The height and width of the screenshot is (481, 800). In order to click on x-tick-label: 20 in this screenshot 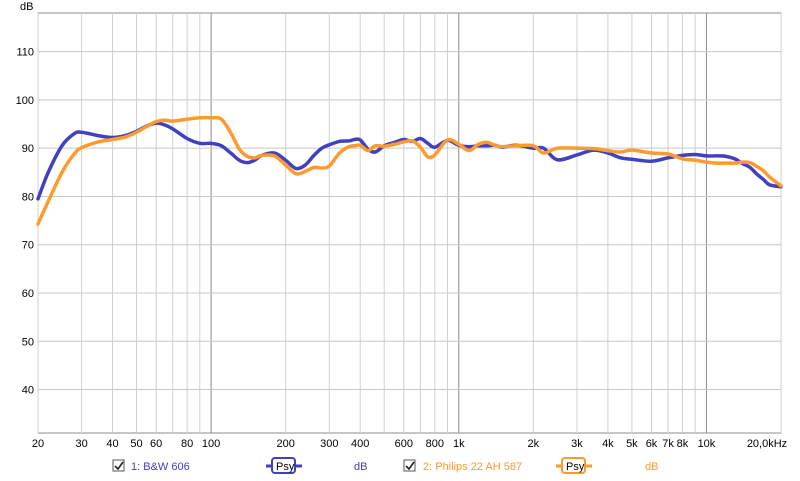, I will do `click(38, 444)`.